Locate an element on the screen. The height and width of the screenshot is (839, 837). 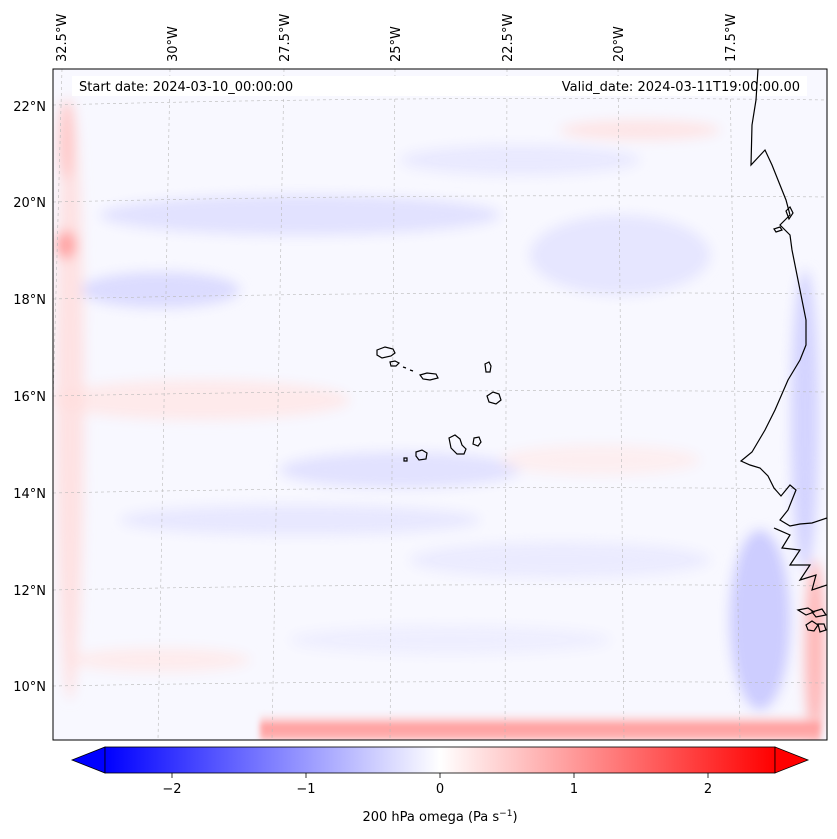
lat-label-20n: 20°N is located at coordinates (29, 203).